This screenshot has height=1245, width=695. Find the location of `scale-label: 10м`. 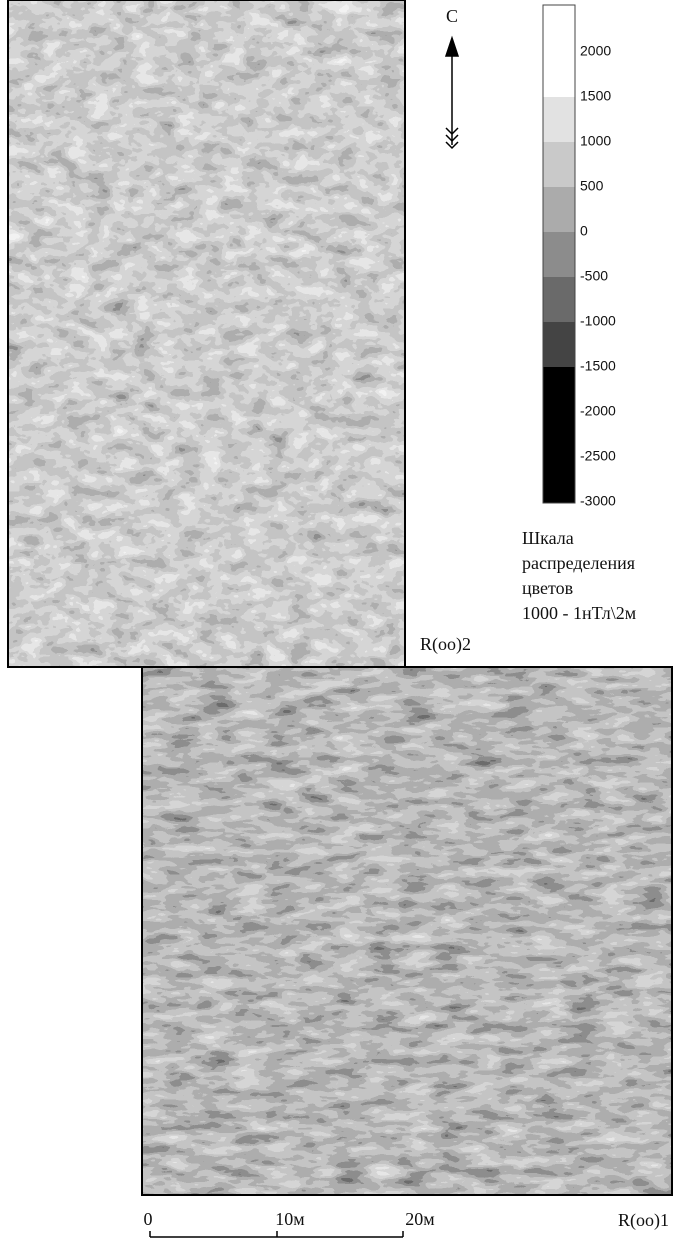

scale-label: 10м is located at coordinates (289, 1219).